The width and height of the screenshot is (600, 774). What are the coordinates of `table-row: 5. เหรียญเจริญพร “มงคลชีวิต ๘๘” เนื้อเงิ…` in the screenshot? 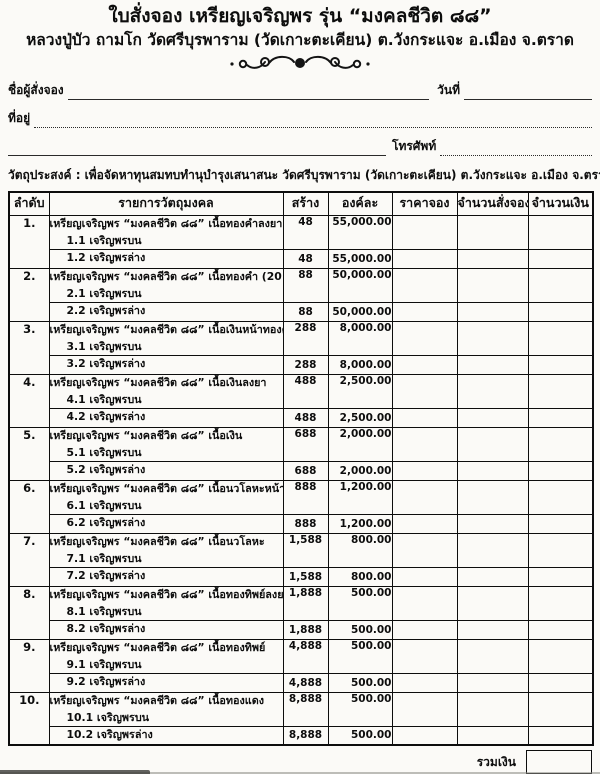 It's located at (301, 454).